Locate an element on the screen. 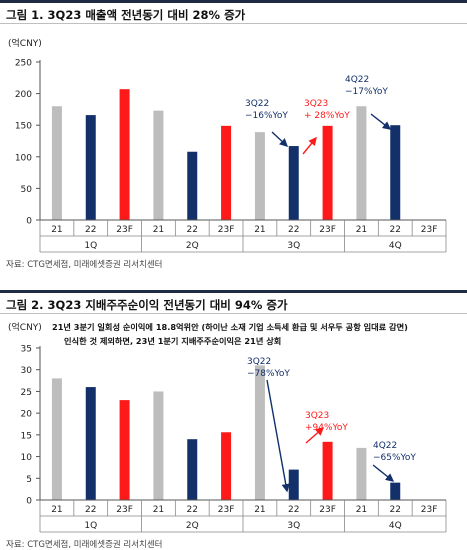  y-tick-label: 100 is located at coordinates (23, 158).